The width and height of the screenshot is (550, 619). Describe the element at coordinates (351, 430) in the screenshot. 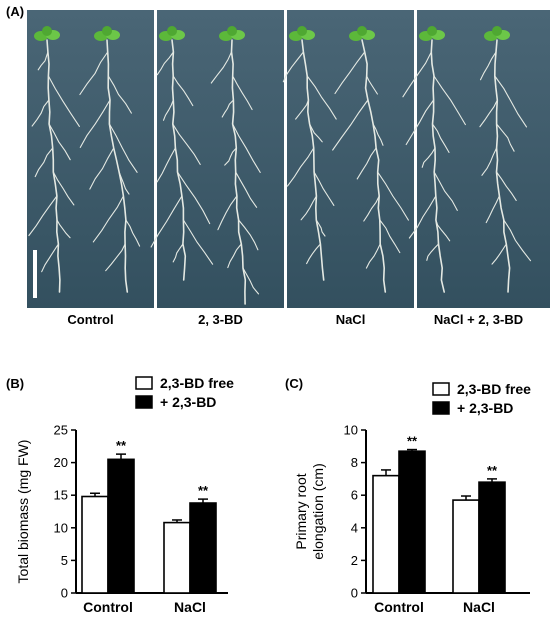

I see `y-tick-label: 10` at that location.